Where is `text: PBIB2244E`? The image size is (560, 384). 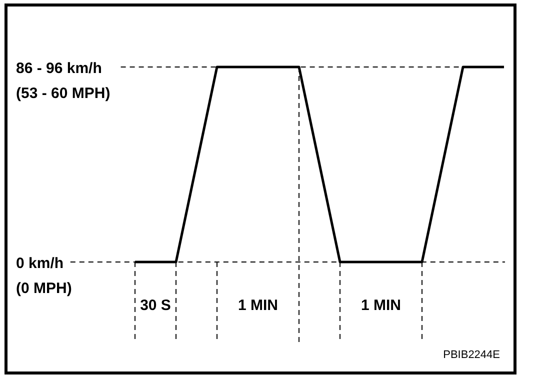 text: PBIB2244E is located at coordinates (471, 355).